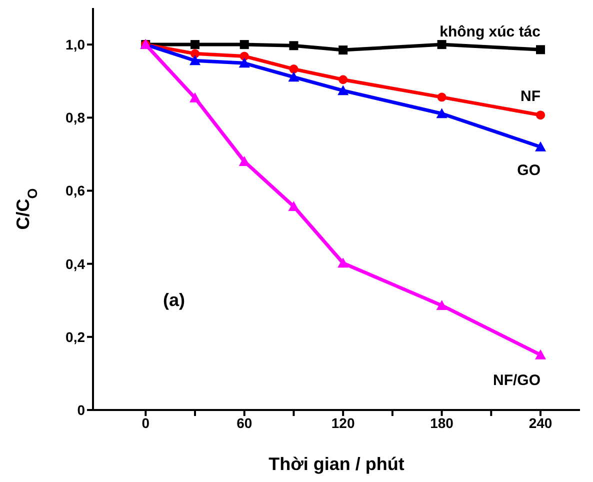 The image size is (593, 482). Describe the element at coordinates (244, 422) in the screenshot. I see `x-tick-label: 60` at that location.